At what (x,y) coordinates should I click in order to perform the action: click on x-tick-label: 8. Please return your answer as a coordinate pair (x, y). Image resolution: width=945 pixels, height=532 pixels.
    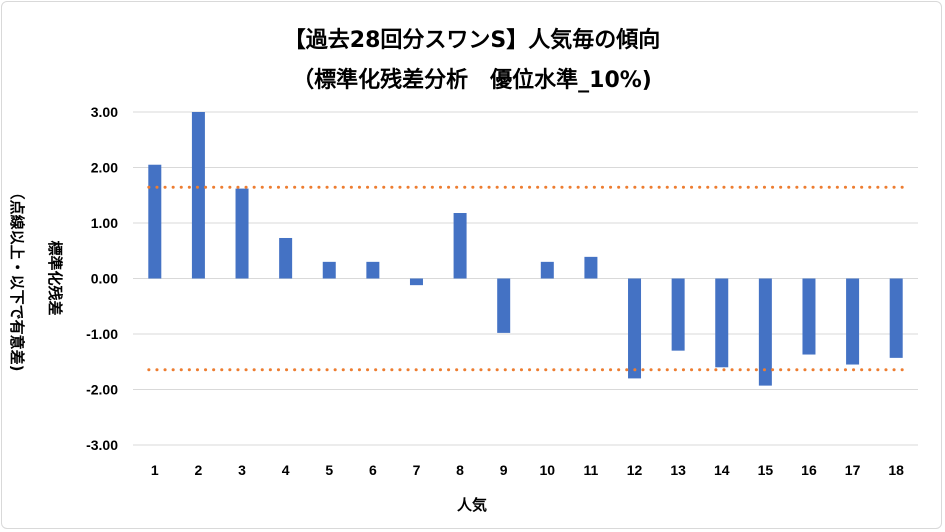
    Looking at the image, I should click on (460, 470).